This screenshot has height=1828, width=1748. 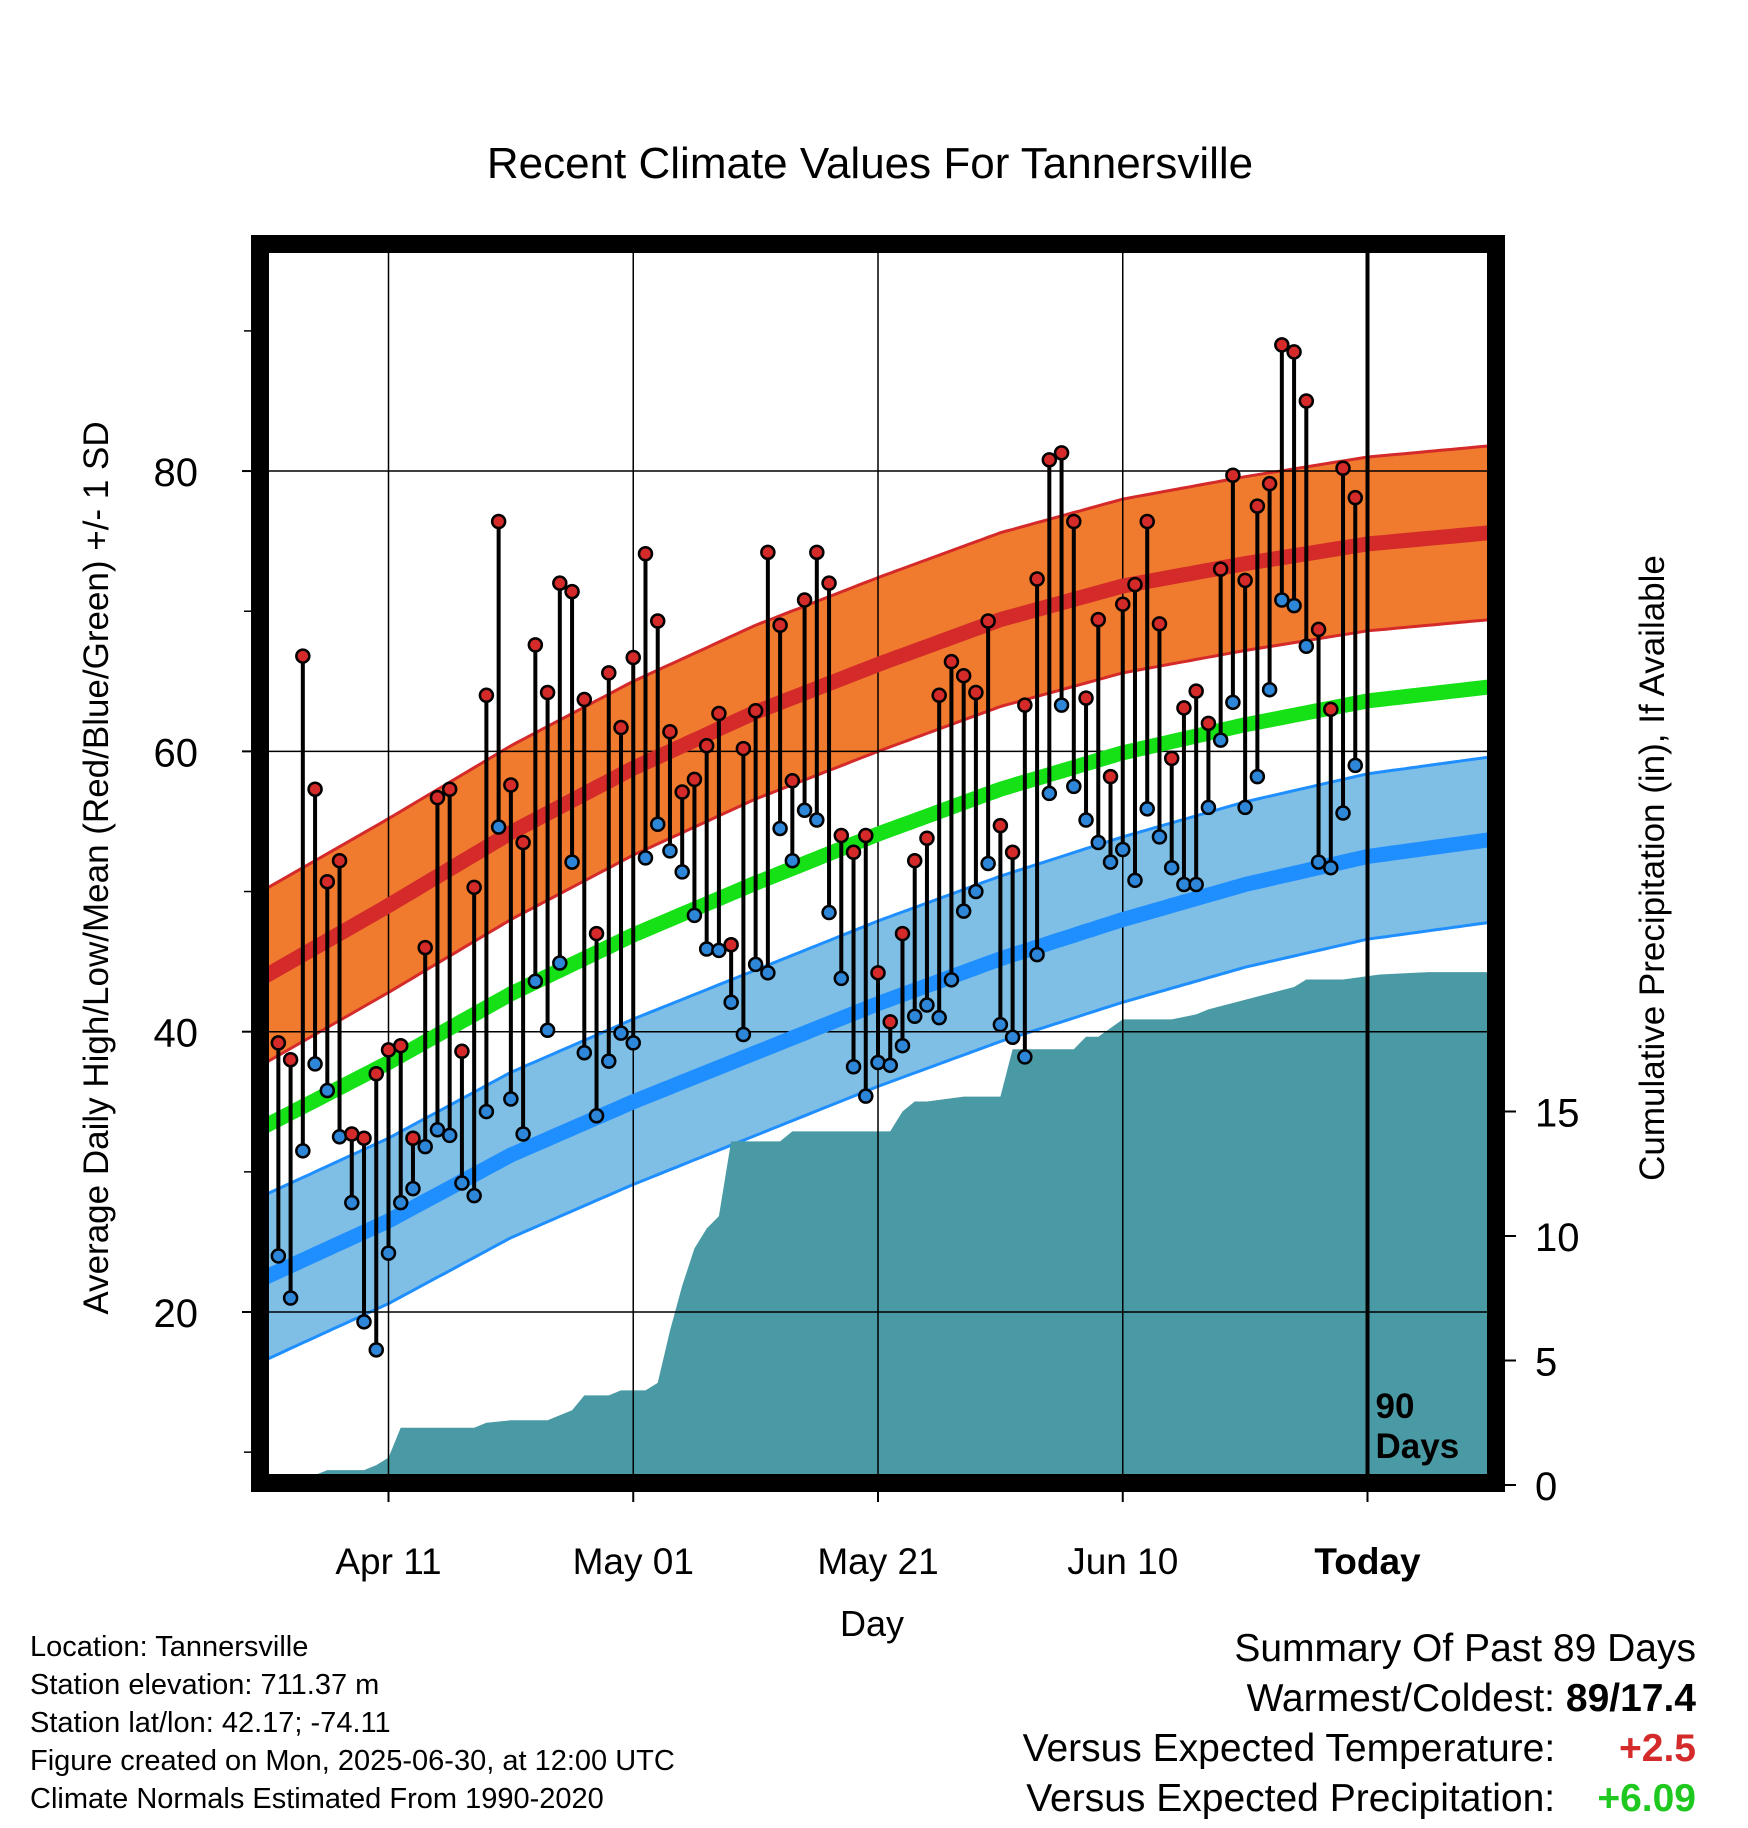 I want to click on summary-heading: Summary Of Past 89 Days, so click(x=1465, y=1648).